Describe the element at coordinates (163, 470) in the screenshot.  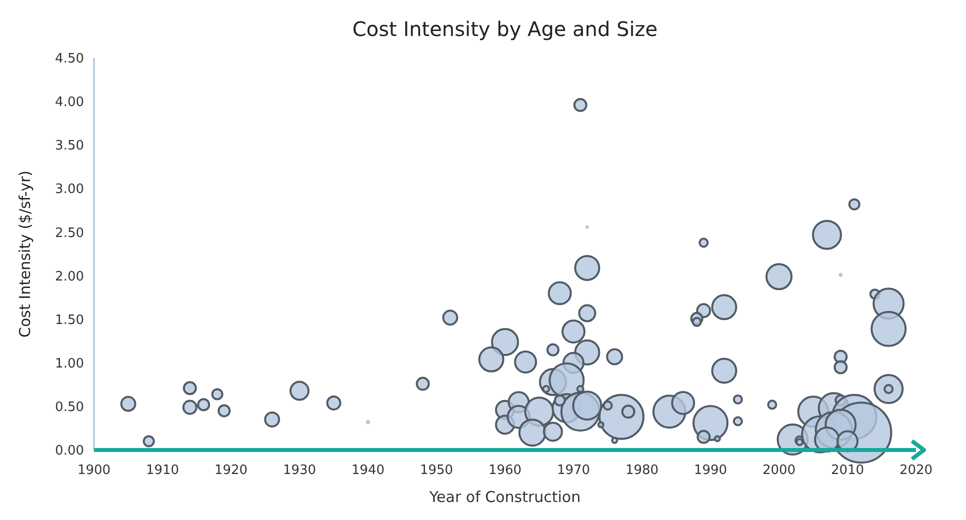
I see `x-tick-label: 1910` at that location.